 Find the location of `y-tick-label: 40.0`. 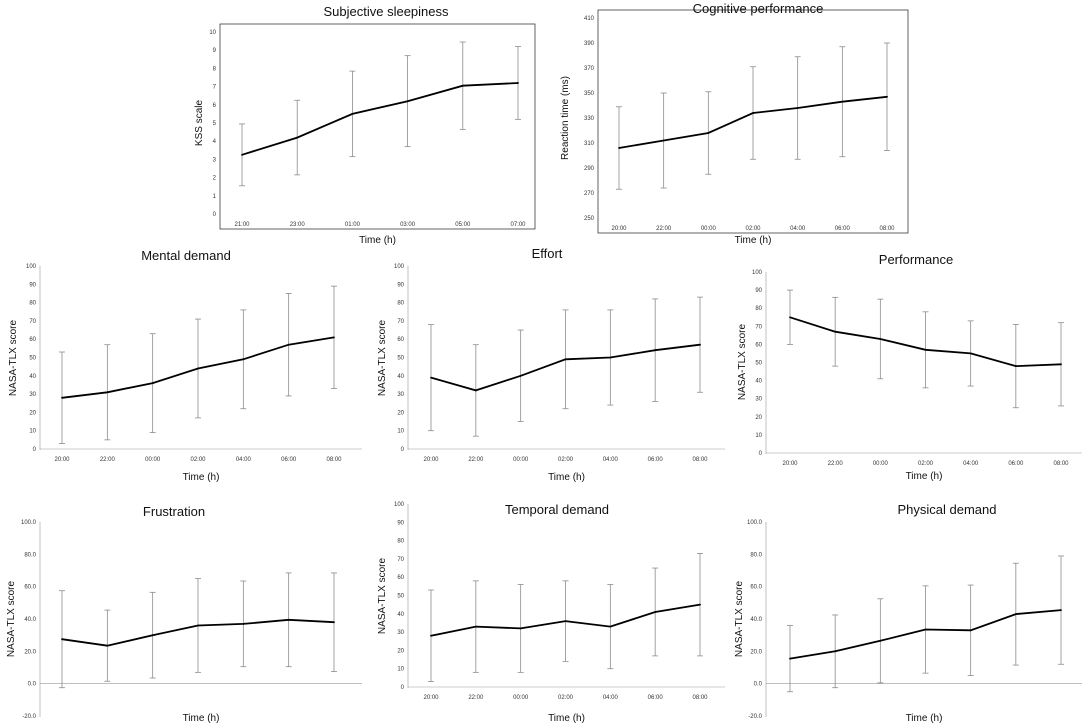

y-tick-label: 40.0 is located at coordinates (30, 620).